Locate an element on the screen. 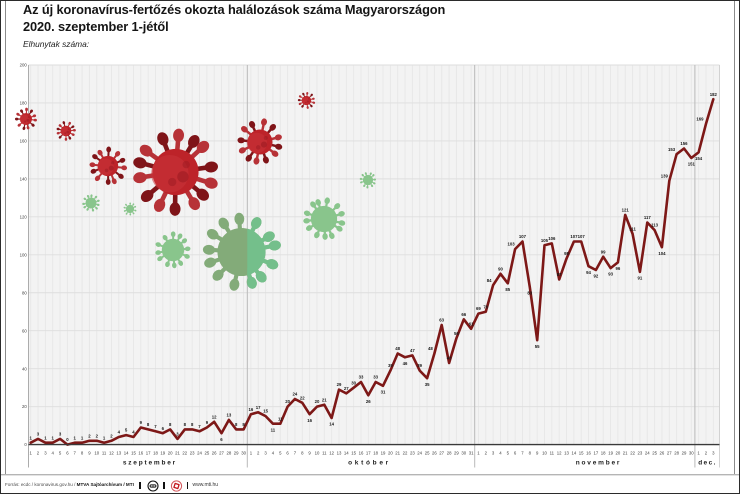 The width and height of the screenshot is (740, 494). svg-text: 121 is located at coordinates (626, 210).